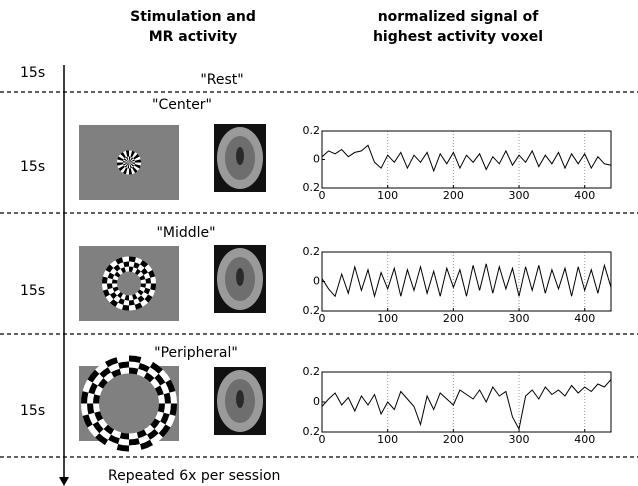 This screenshot has width=638, height=486. Describe the element at coordinates (185, 233) in the screenshot. I see `condition-label: "Middle"` at that location.